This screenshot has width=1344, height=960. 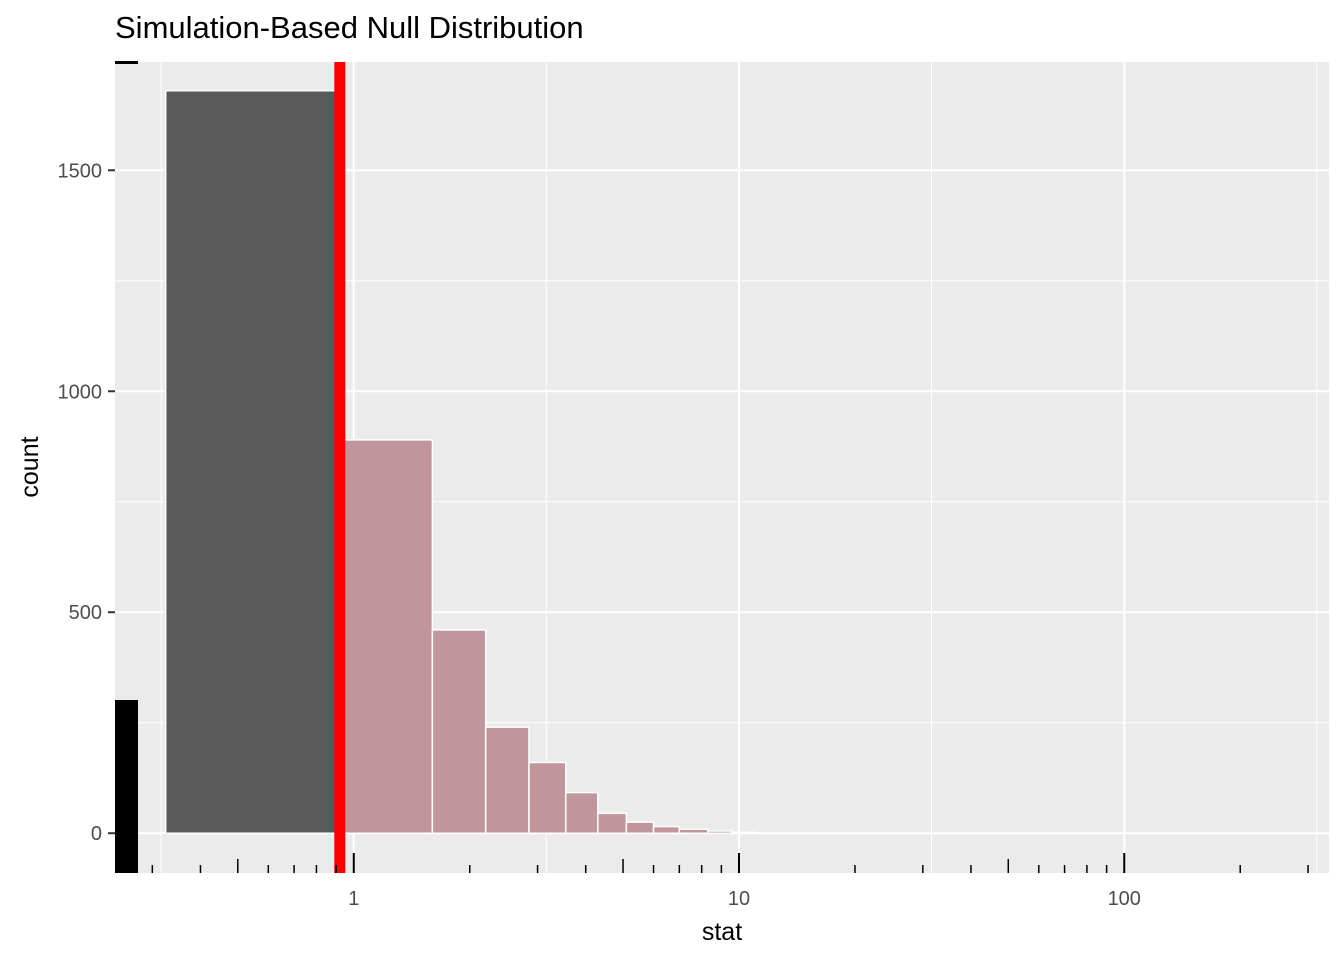 I want to click on y-axis-title: count, so click(x=30, y=466).